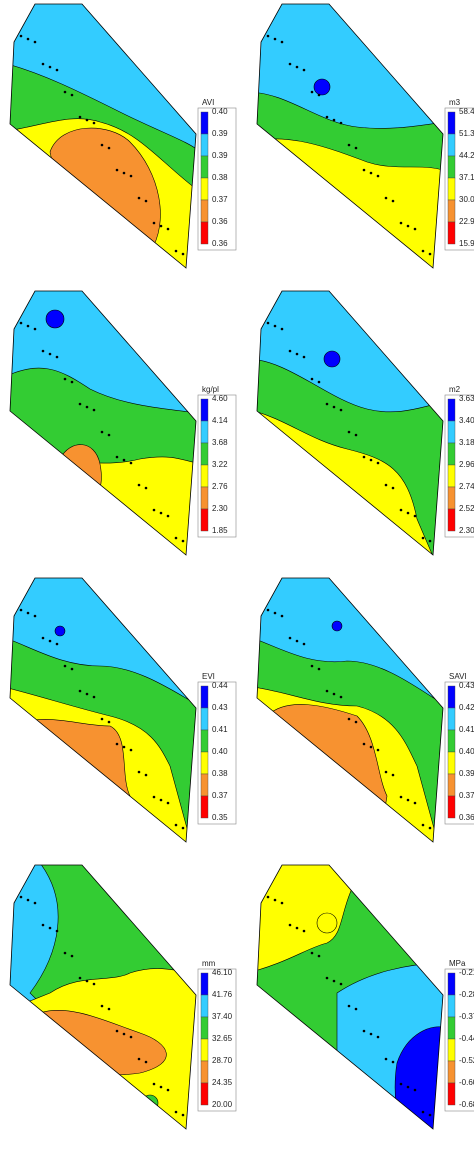 The image size is (474, 1149). What do you see at coordinates (123, 423) in the screenshot?
I see `map-panel: kg/pl4.60 4.14 3.68 3.22 2.76 2.30 1.85` at bounding box center [123, 423].